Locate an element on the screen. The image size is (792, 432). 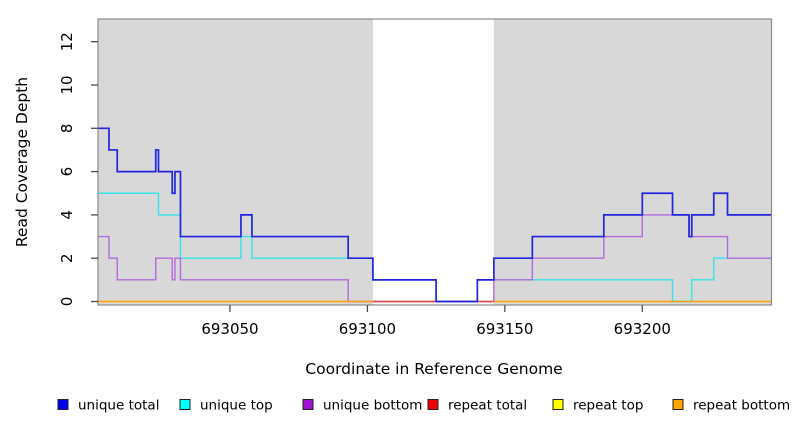
legend-label-unique-bottom: unique bottom is located at coordinates (372, 406).